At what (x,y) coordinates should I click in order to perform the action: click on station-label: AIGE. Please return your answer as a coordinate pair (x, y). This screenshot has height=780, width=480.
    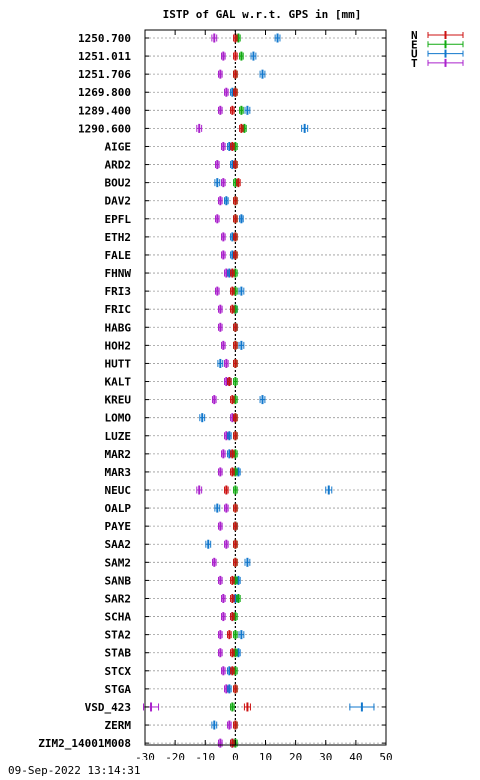
    Looking at the image, I should click on (118, 146).